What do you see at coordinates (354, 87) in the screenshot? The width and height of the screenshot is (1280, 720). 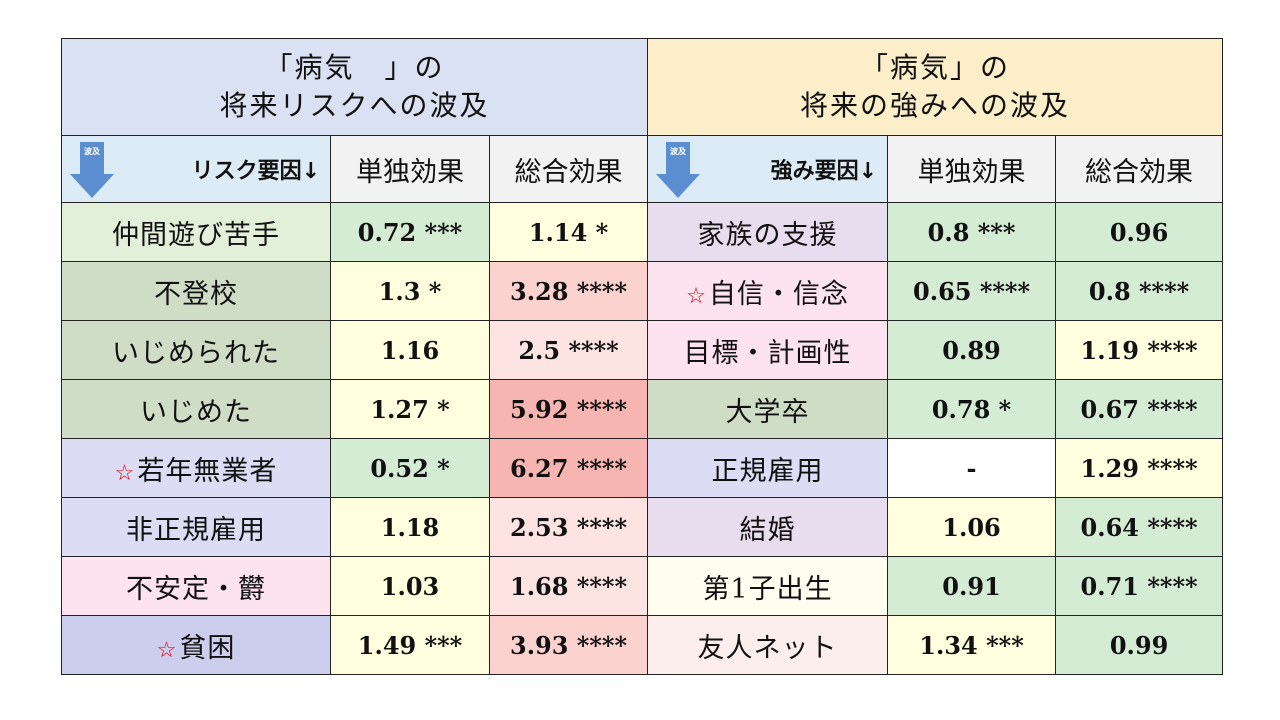 I see `risk-header: 「病気 」の 将来リスクへの波及` at bounding box center [354, 87].